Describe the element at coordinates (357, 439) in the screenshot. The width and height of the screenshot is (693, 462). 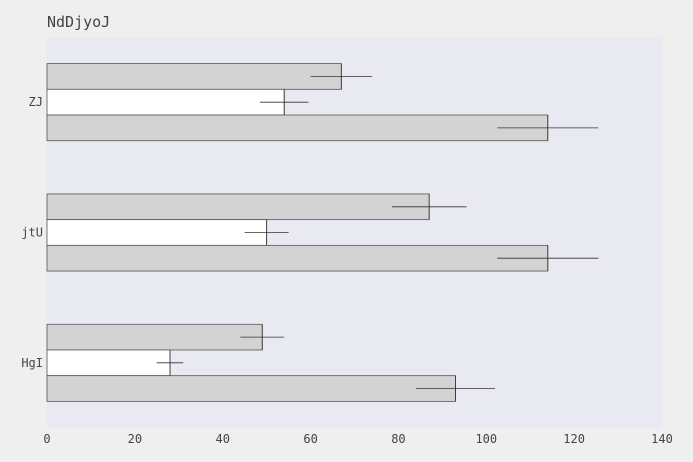
I see `x-tick-labels: 0 20 40 60 80 100 120 140` at that location.